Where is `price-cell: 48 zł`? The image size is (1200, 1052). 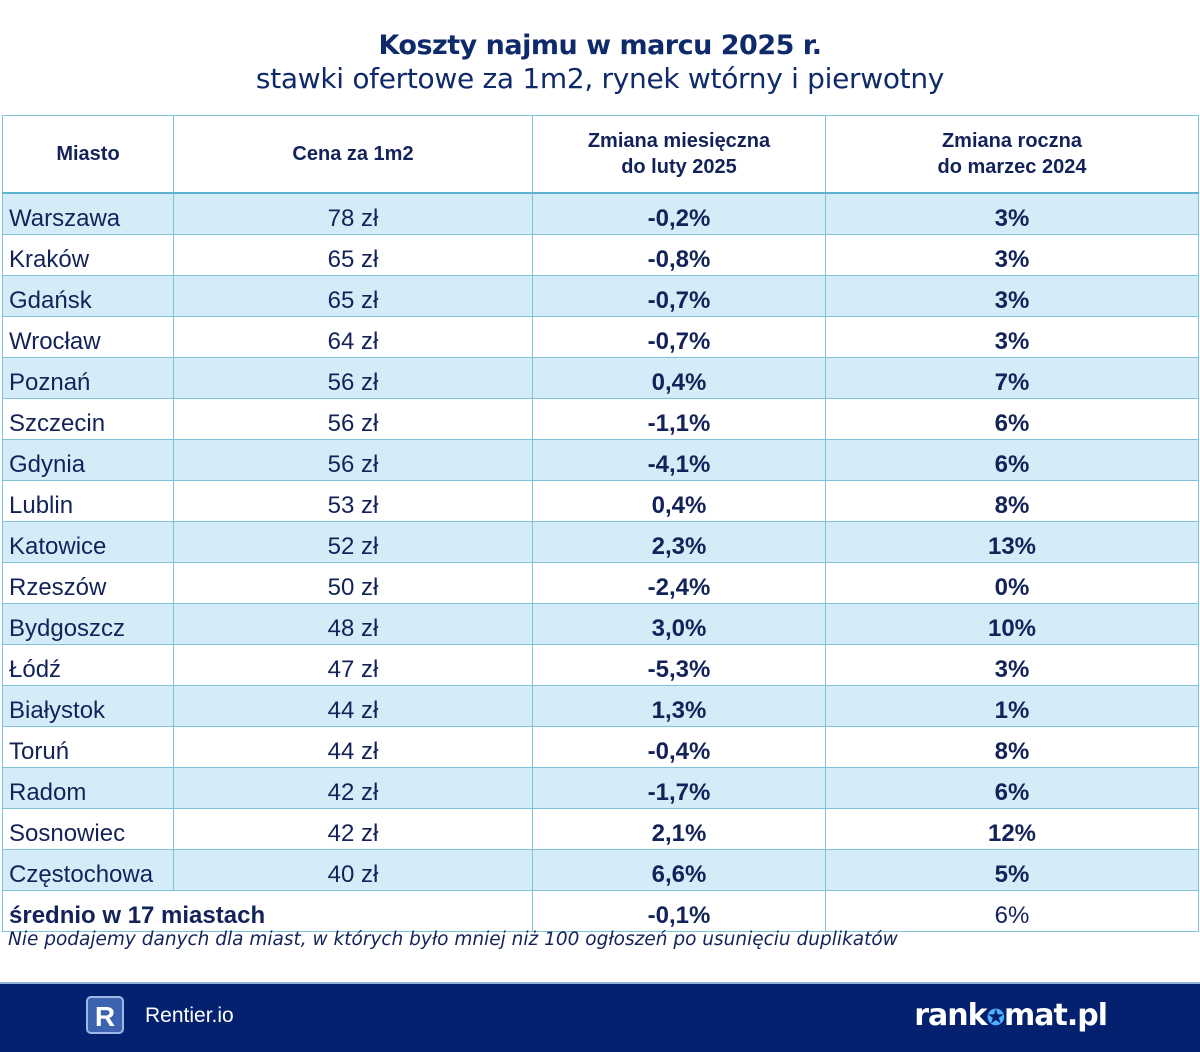
price-cell: 48 zł is located at coordinates (353, 624).